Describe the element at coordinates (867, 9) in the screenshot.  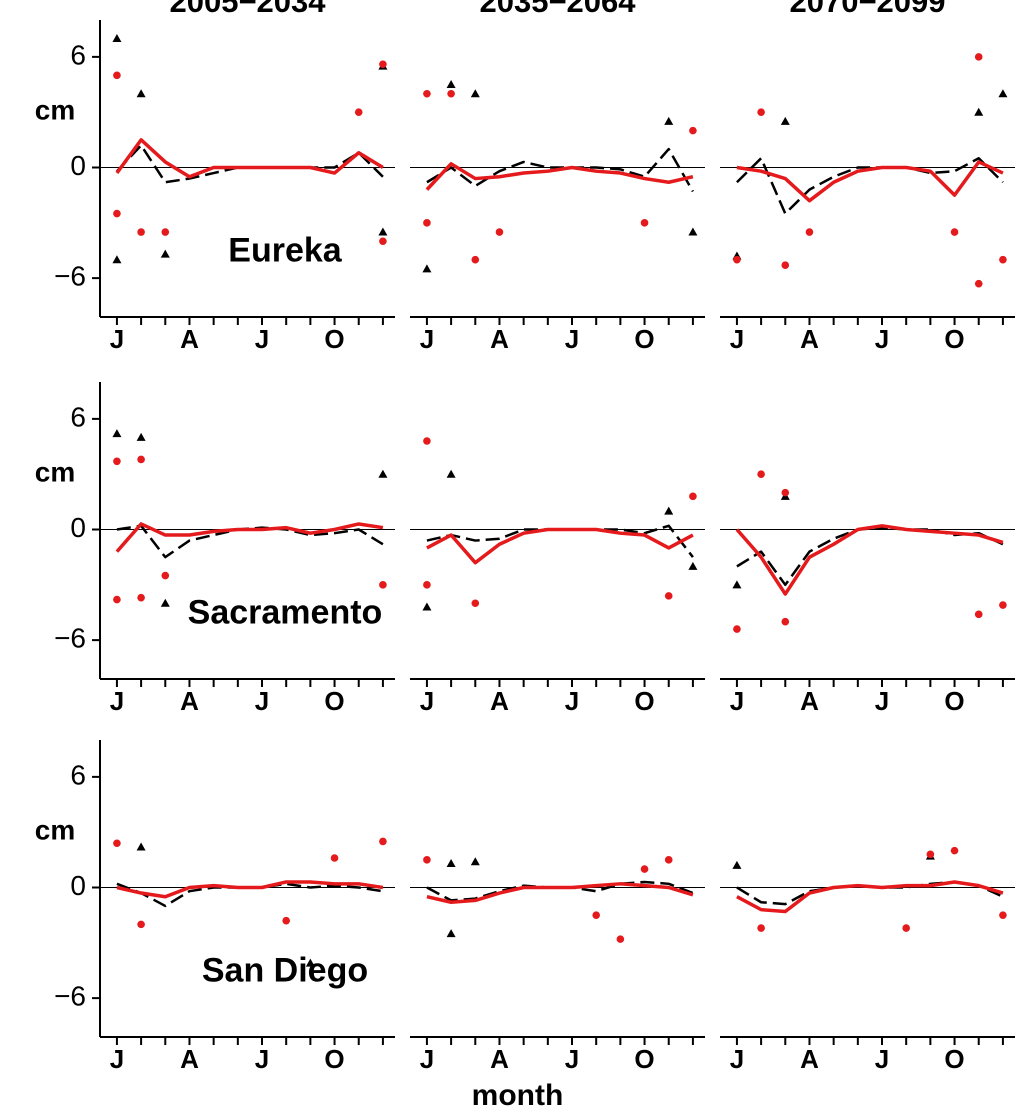
I see `panel-title: 2070−2099` at that location.